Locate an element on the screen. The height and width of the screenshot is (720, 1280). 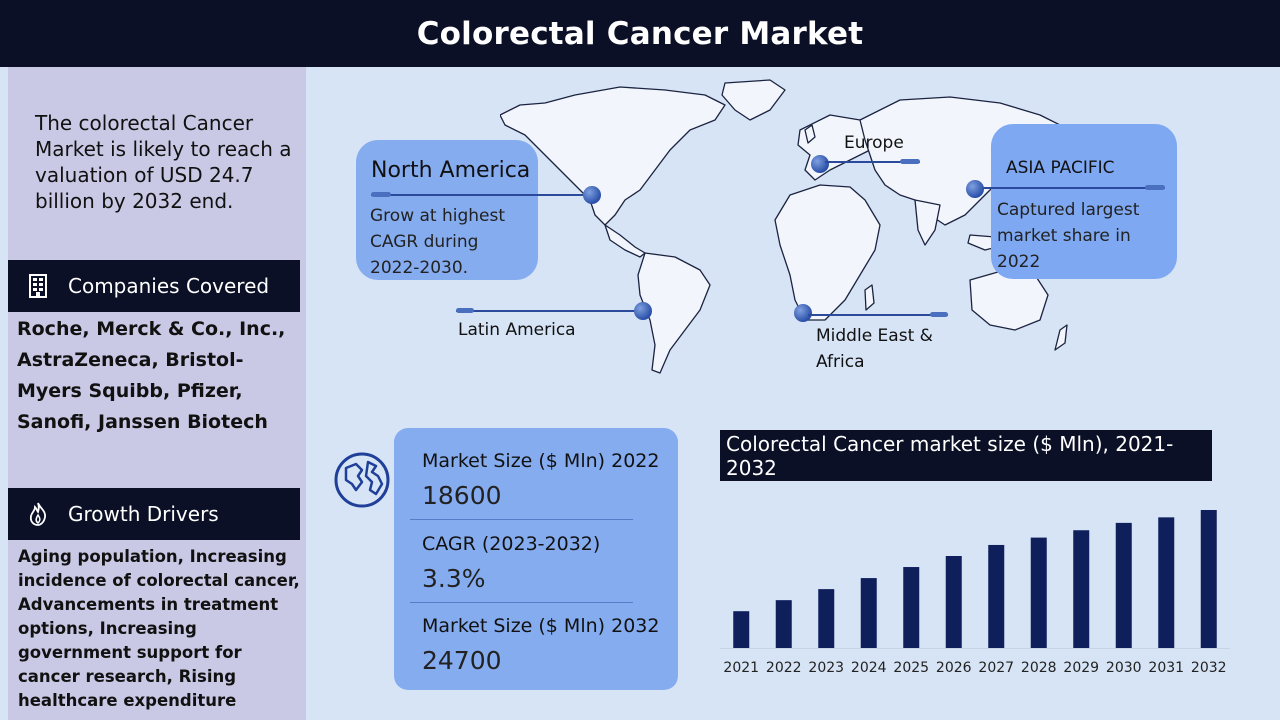
europe-connector-cap is located at coordinates (910, 161).